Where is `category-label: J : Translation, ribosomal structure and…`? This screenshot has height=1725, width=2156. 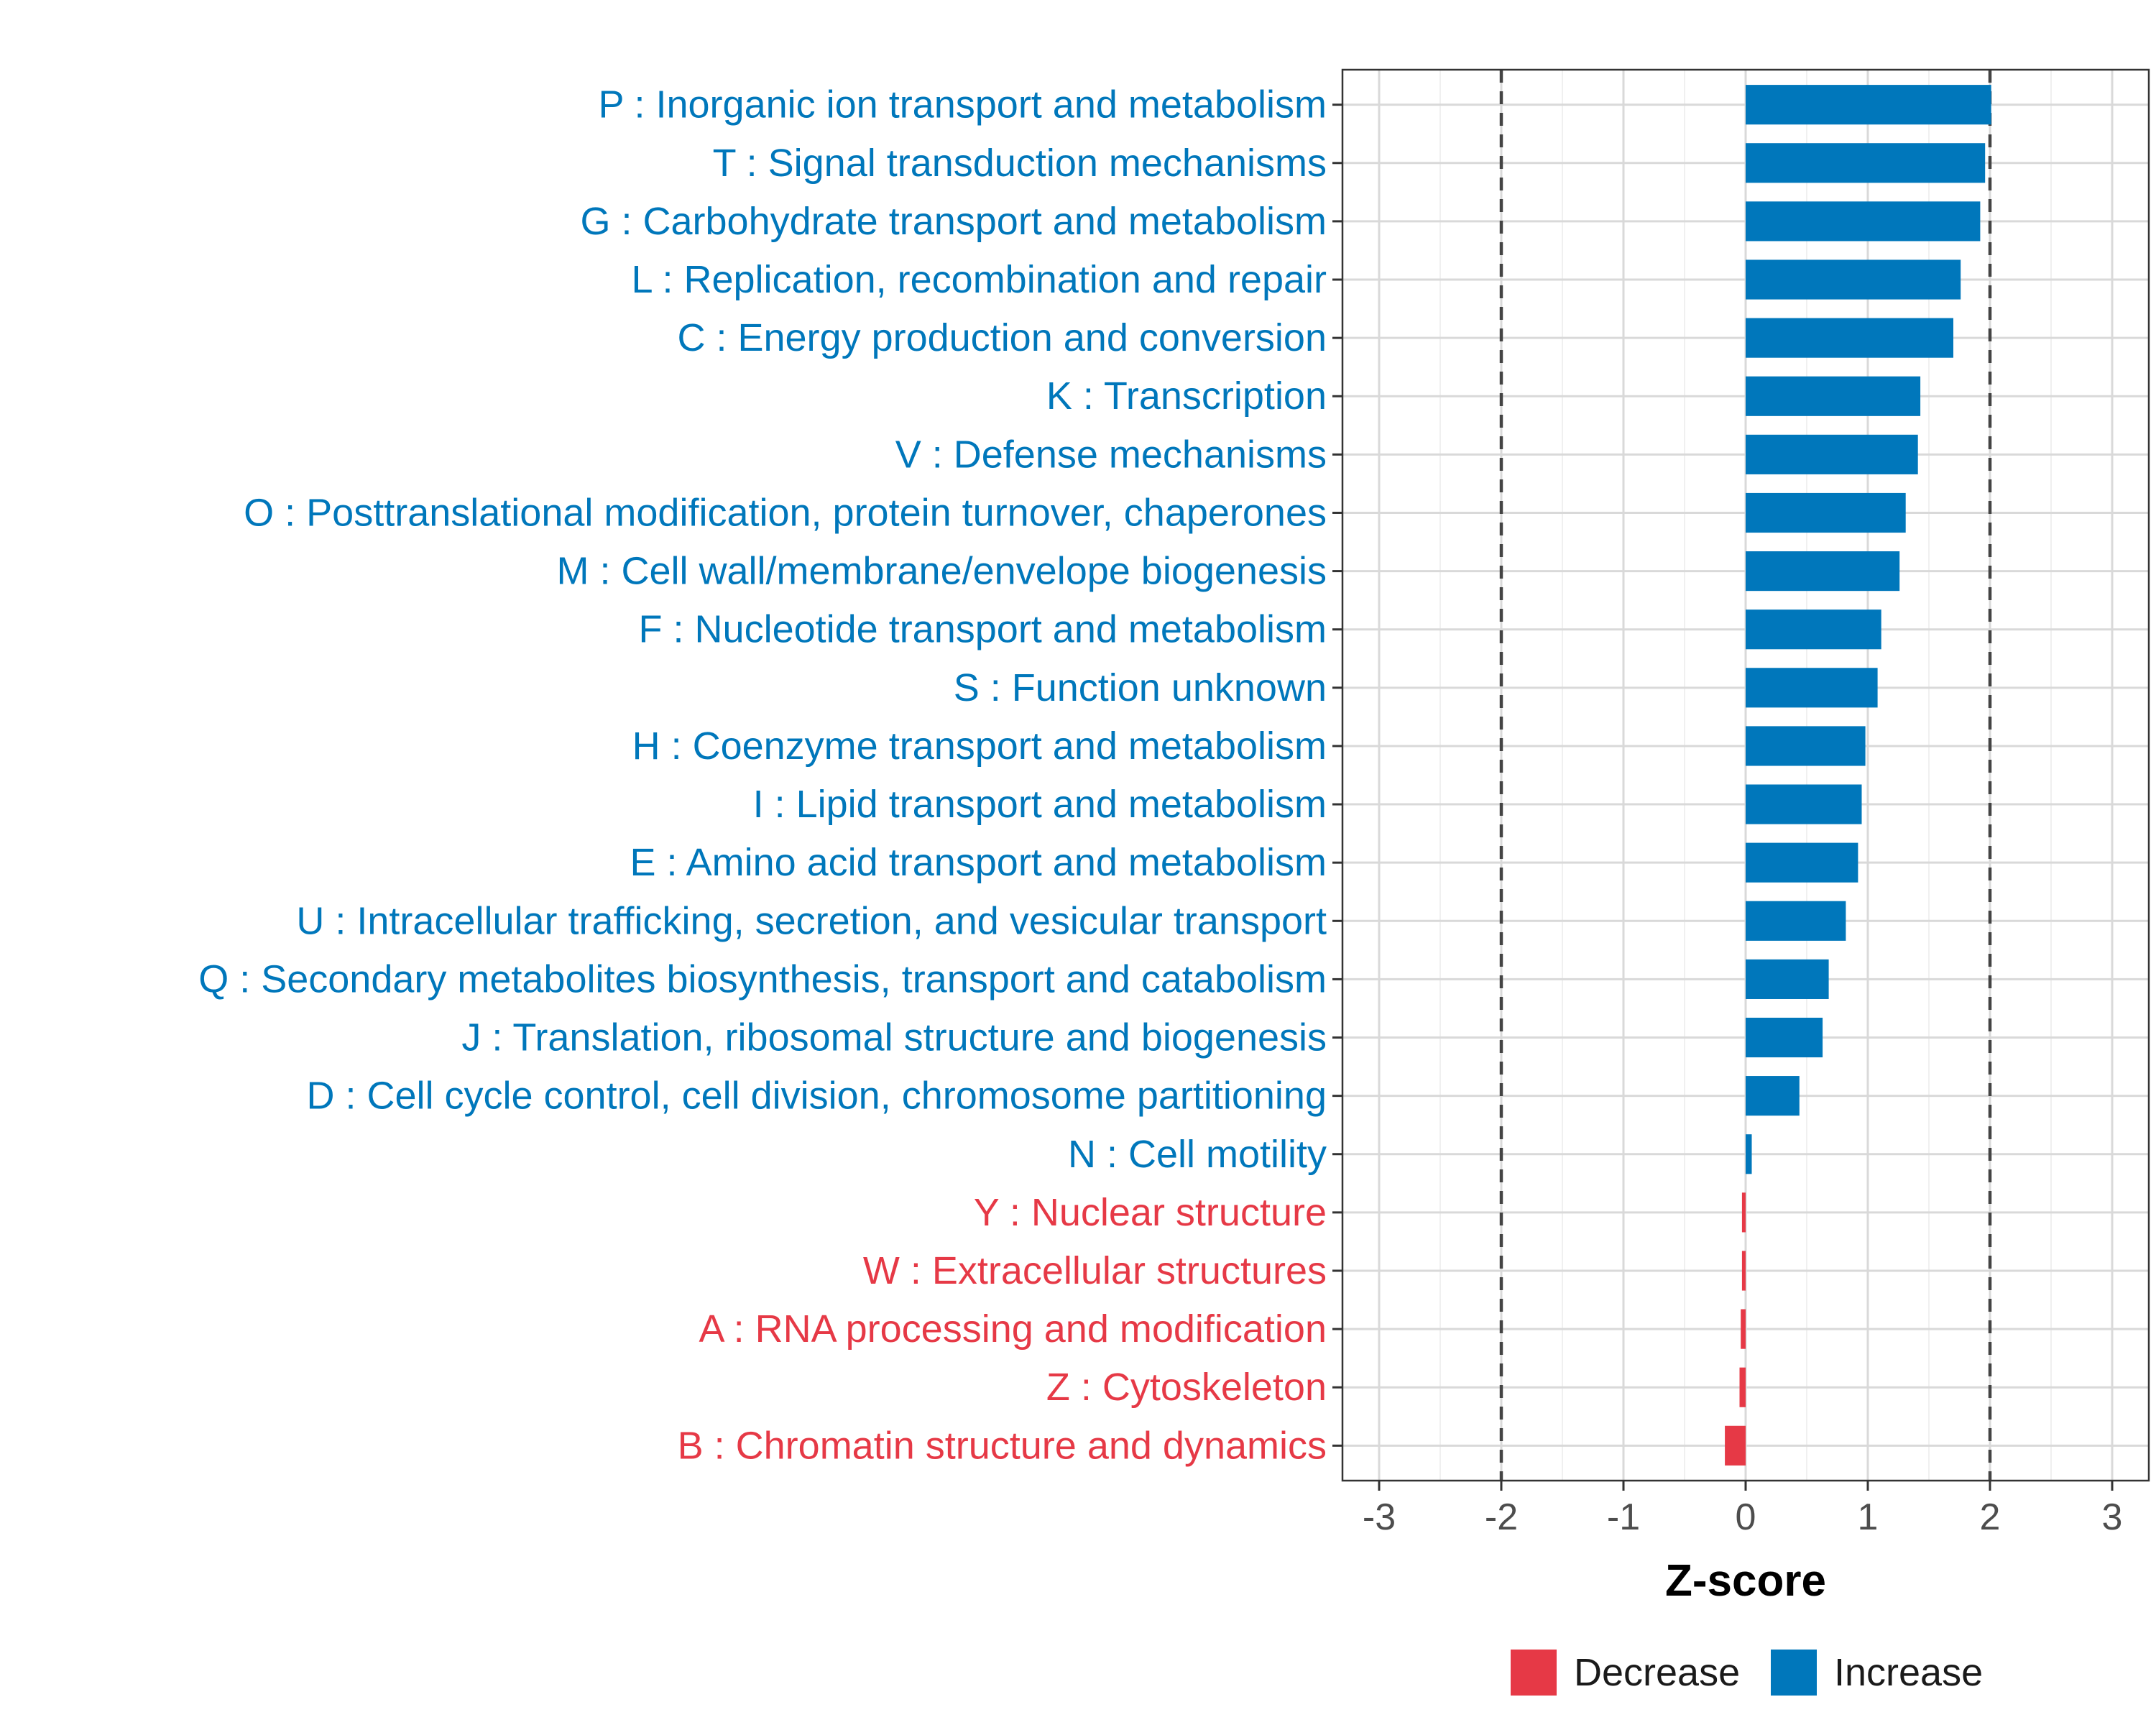 category-label: J : Translation, ribosomal structure and… is located at coordinates (894, 1037).